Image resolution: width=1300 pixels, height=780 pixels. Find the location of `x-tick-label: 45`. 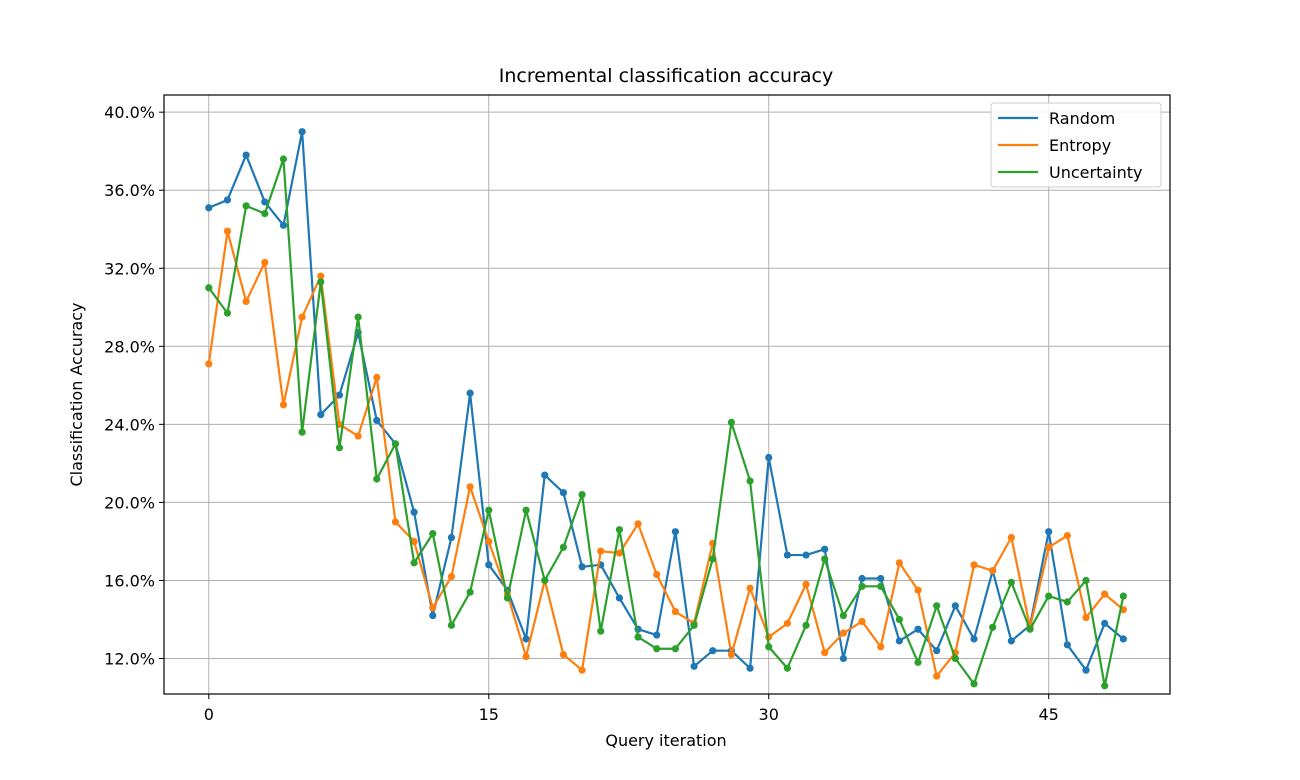

x-tick-label: 45 is located at coordinates (1049, 714).